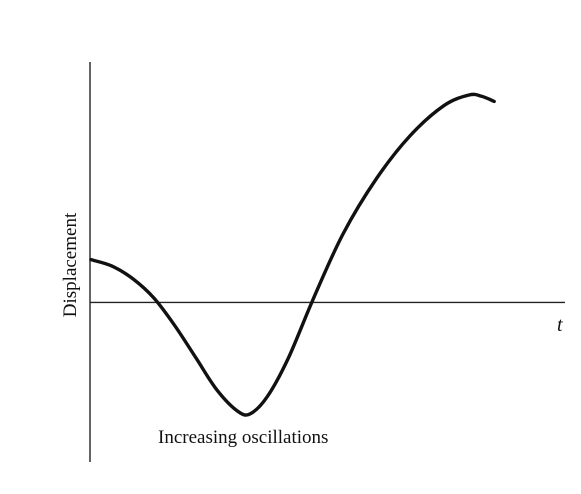 This screenshot has width=581, height=494. I want to click on annotation-increasing-oscillations: Increasing oscillations, so click(243, 437).